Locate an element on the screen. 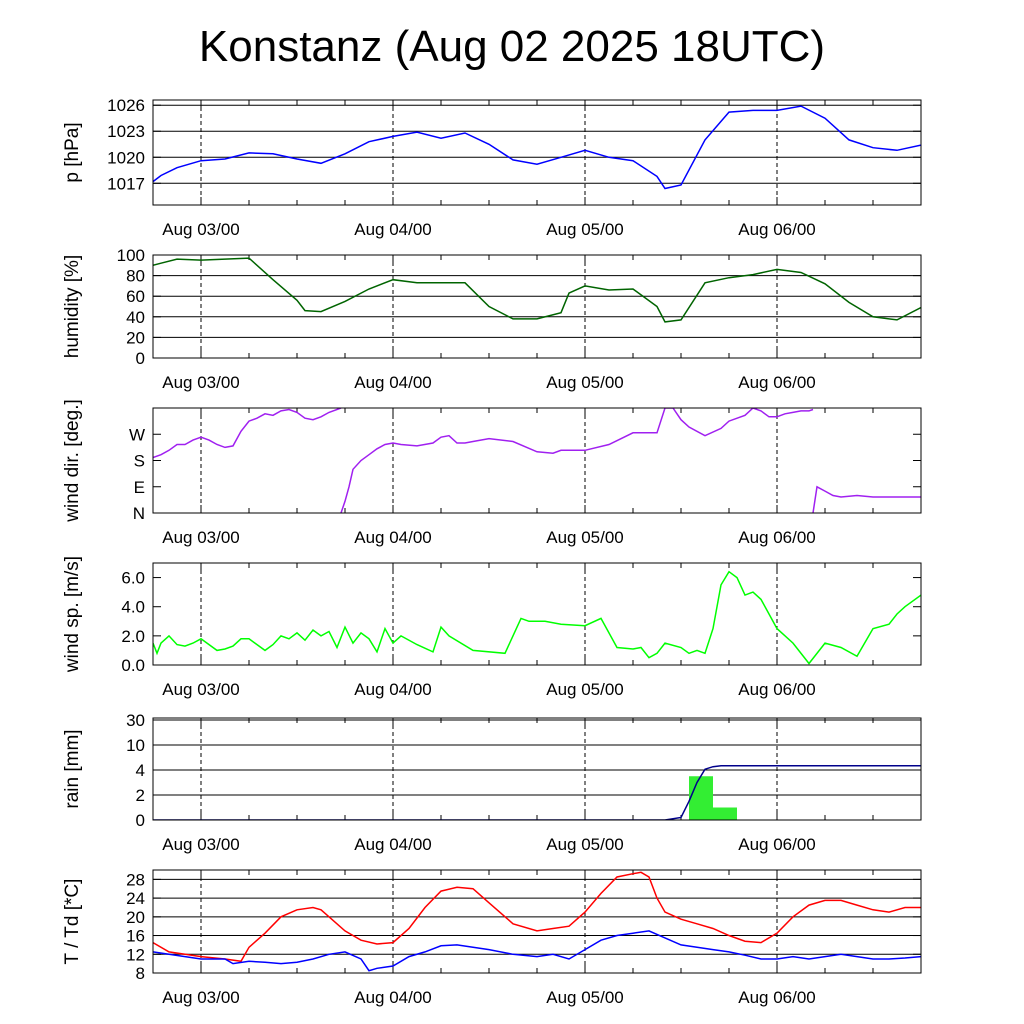  y-tick-label: 30 is located at coordinates (135, 720).